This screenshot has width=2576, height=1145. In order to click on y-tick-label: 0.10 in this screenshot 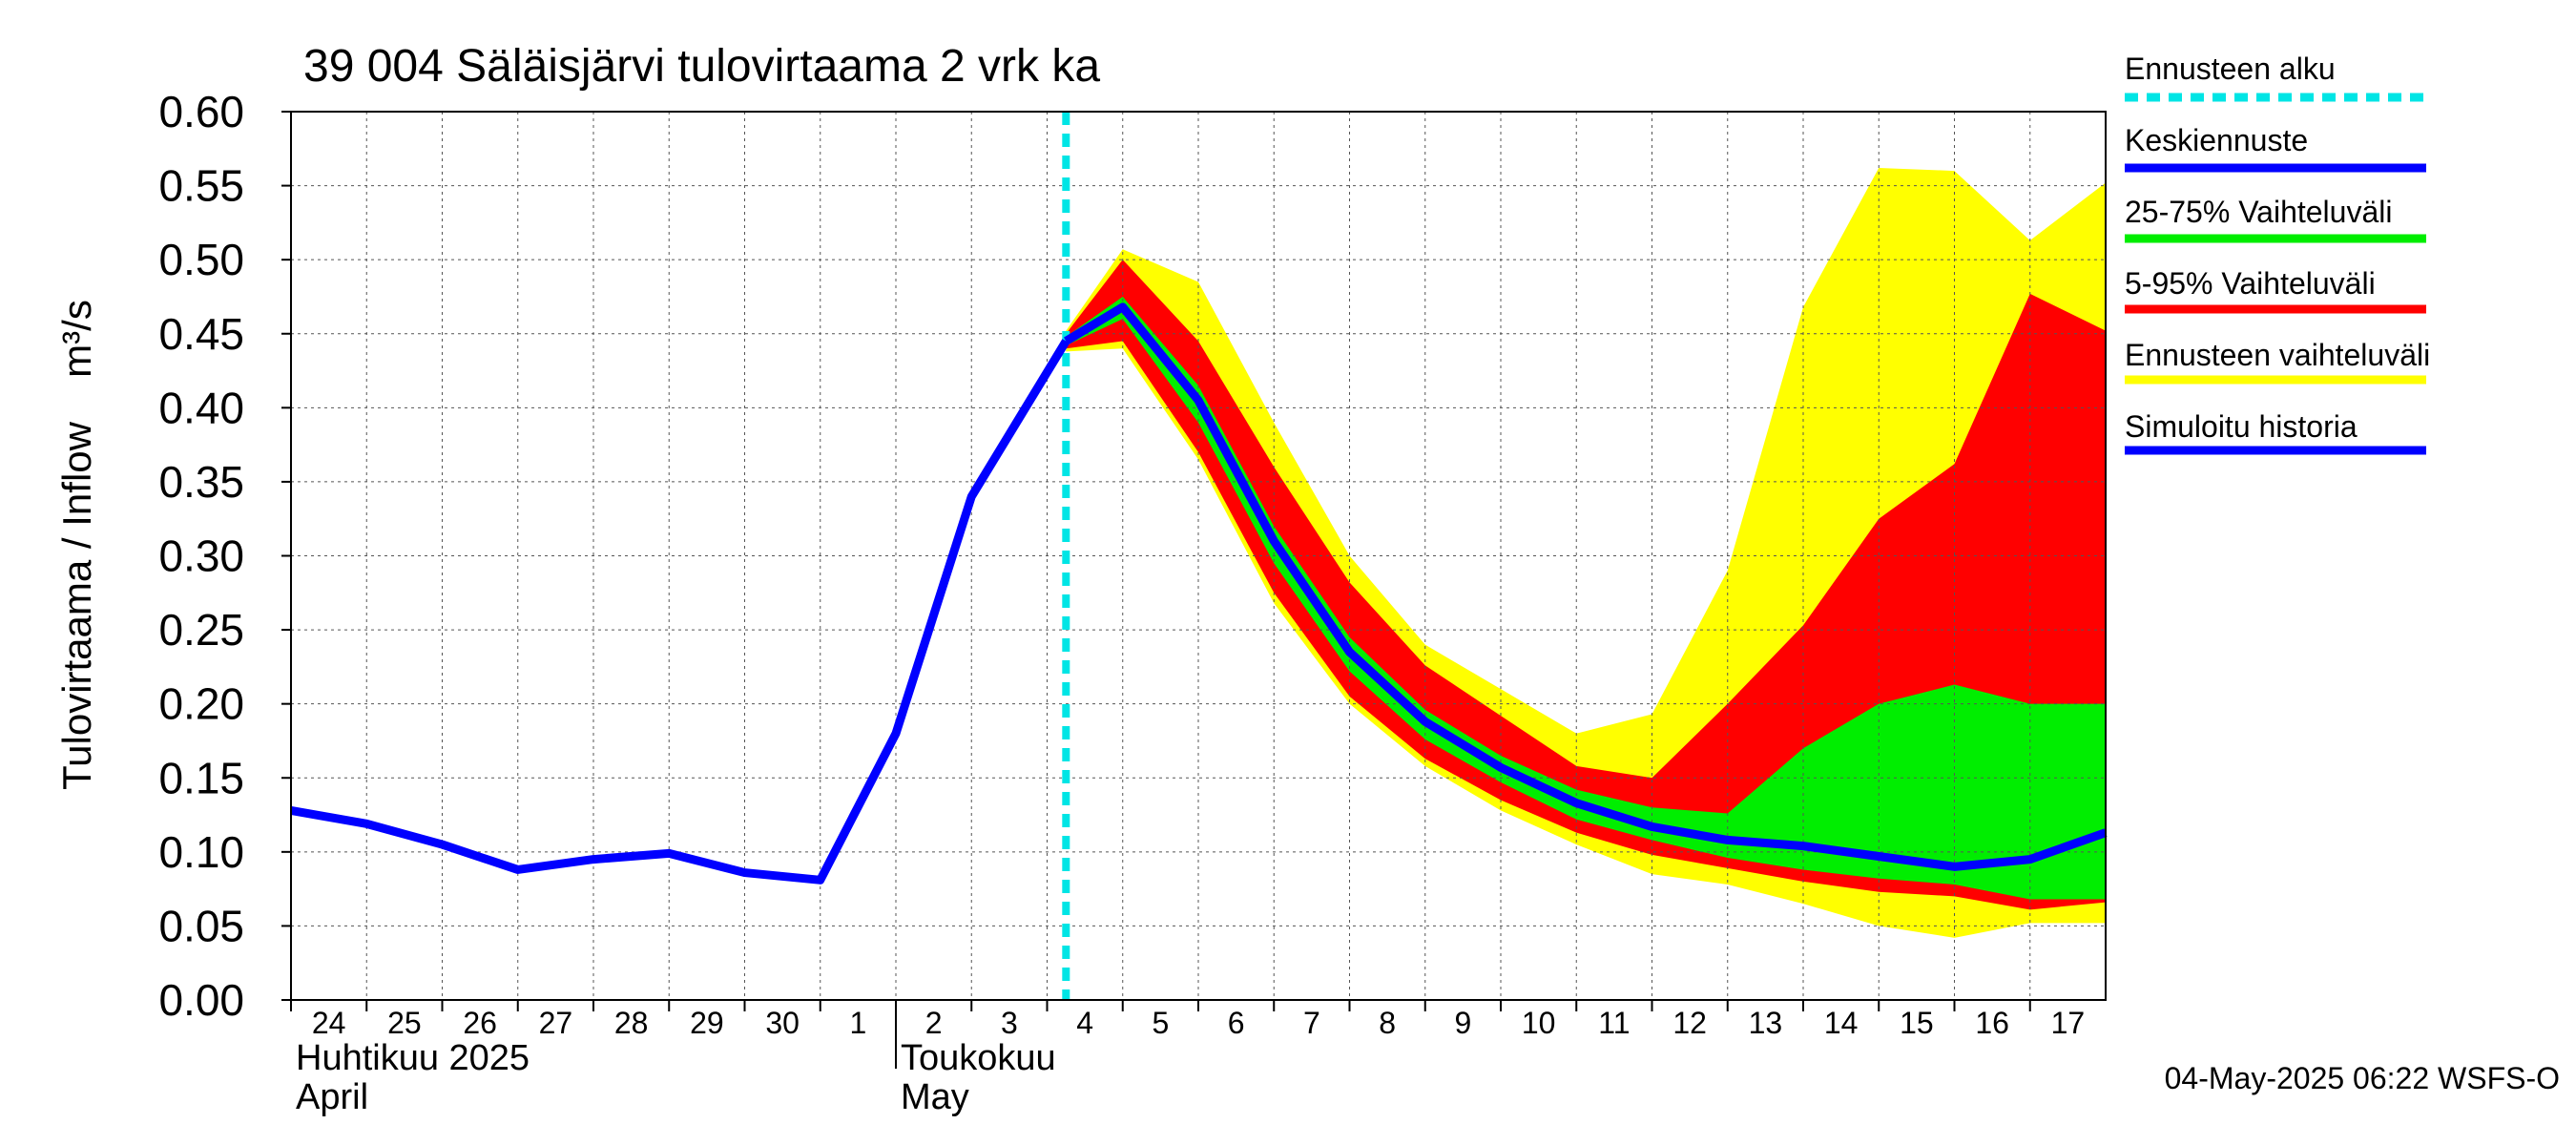, I will do `click(201, 852)`.